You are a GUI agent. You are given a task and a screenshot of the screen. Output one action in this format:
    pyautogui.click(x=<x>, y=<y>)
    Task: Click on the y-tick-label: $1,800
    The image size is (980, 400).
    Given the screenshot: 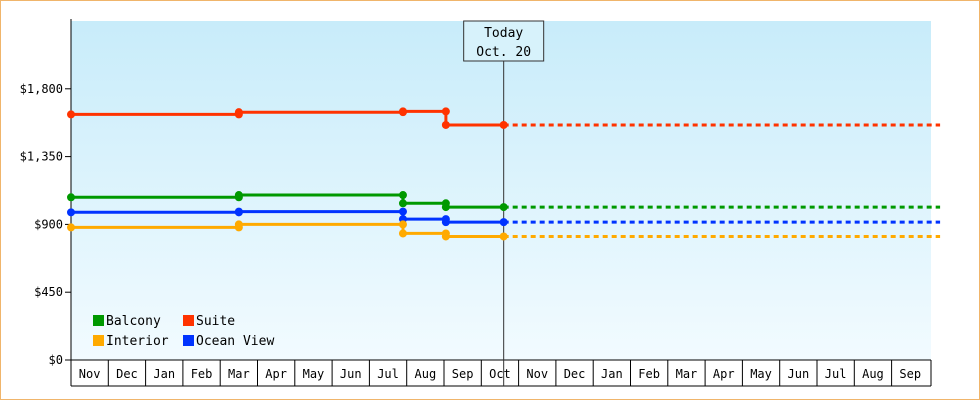 What is the action you would take?
    pyautogui.click(x=41, y=89)
    